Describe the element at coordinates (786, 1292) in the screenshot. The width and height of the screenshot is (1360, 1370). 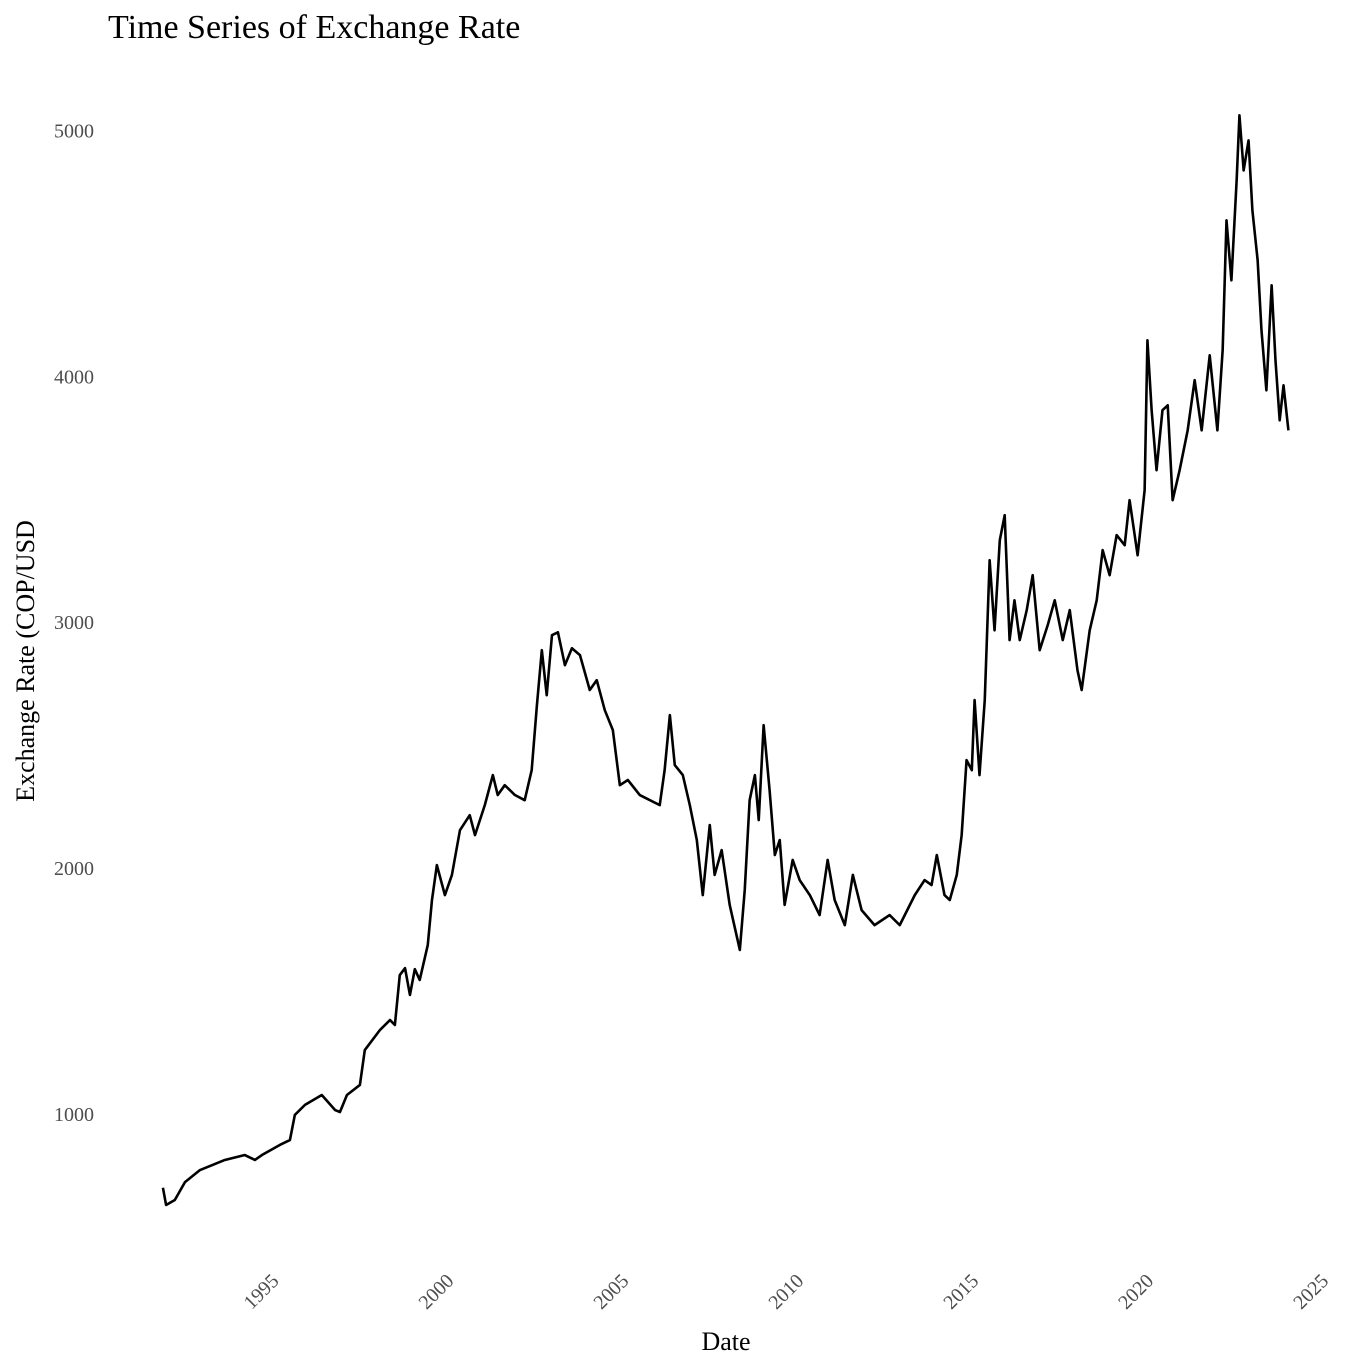
I see `x-tick-label: 2010` at that location.